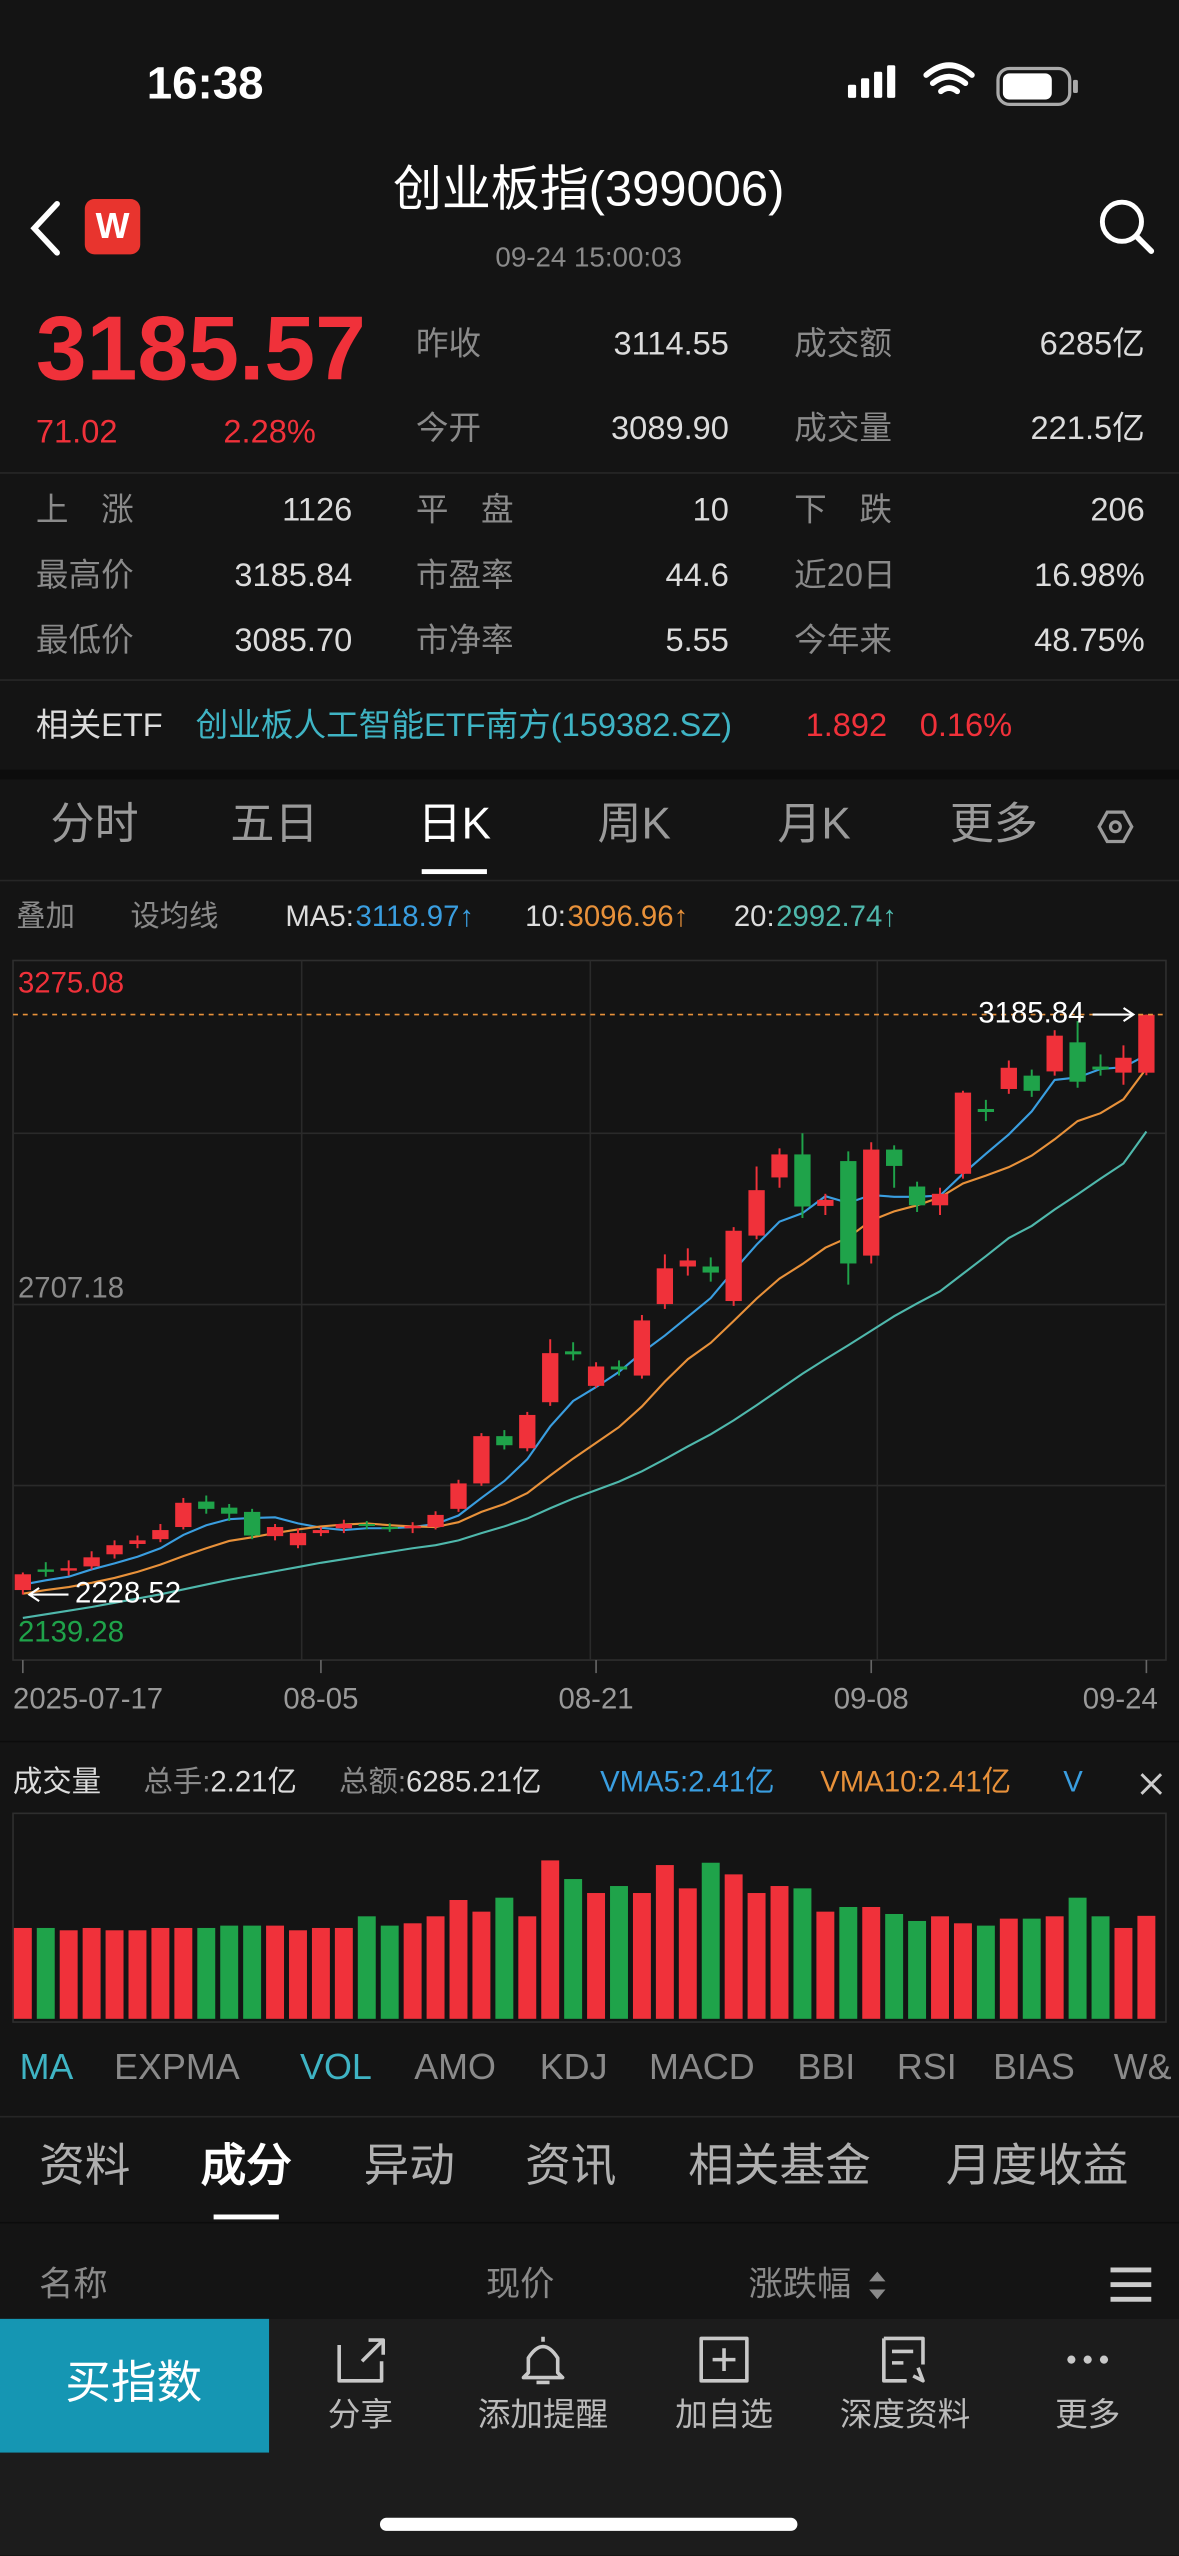 Image resolution: width=1179 pixels, height=2556 pixels. Describe the element at coordinates (84, 2165) in the screenshot. I see `info-tab: 资料` at that location.